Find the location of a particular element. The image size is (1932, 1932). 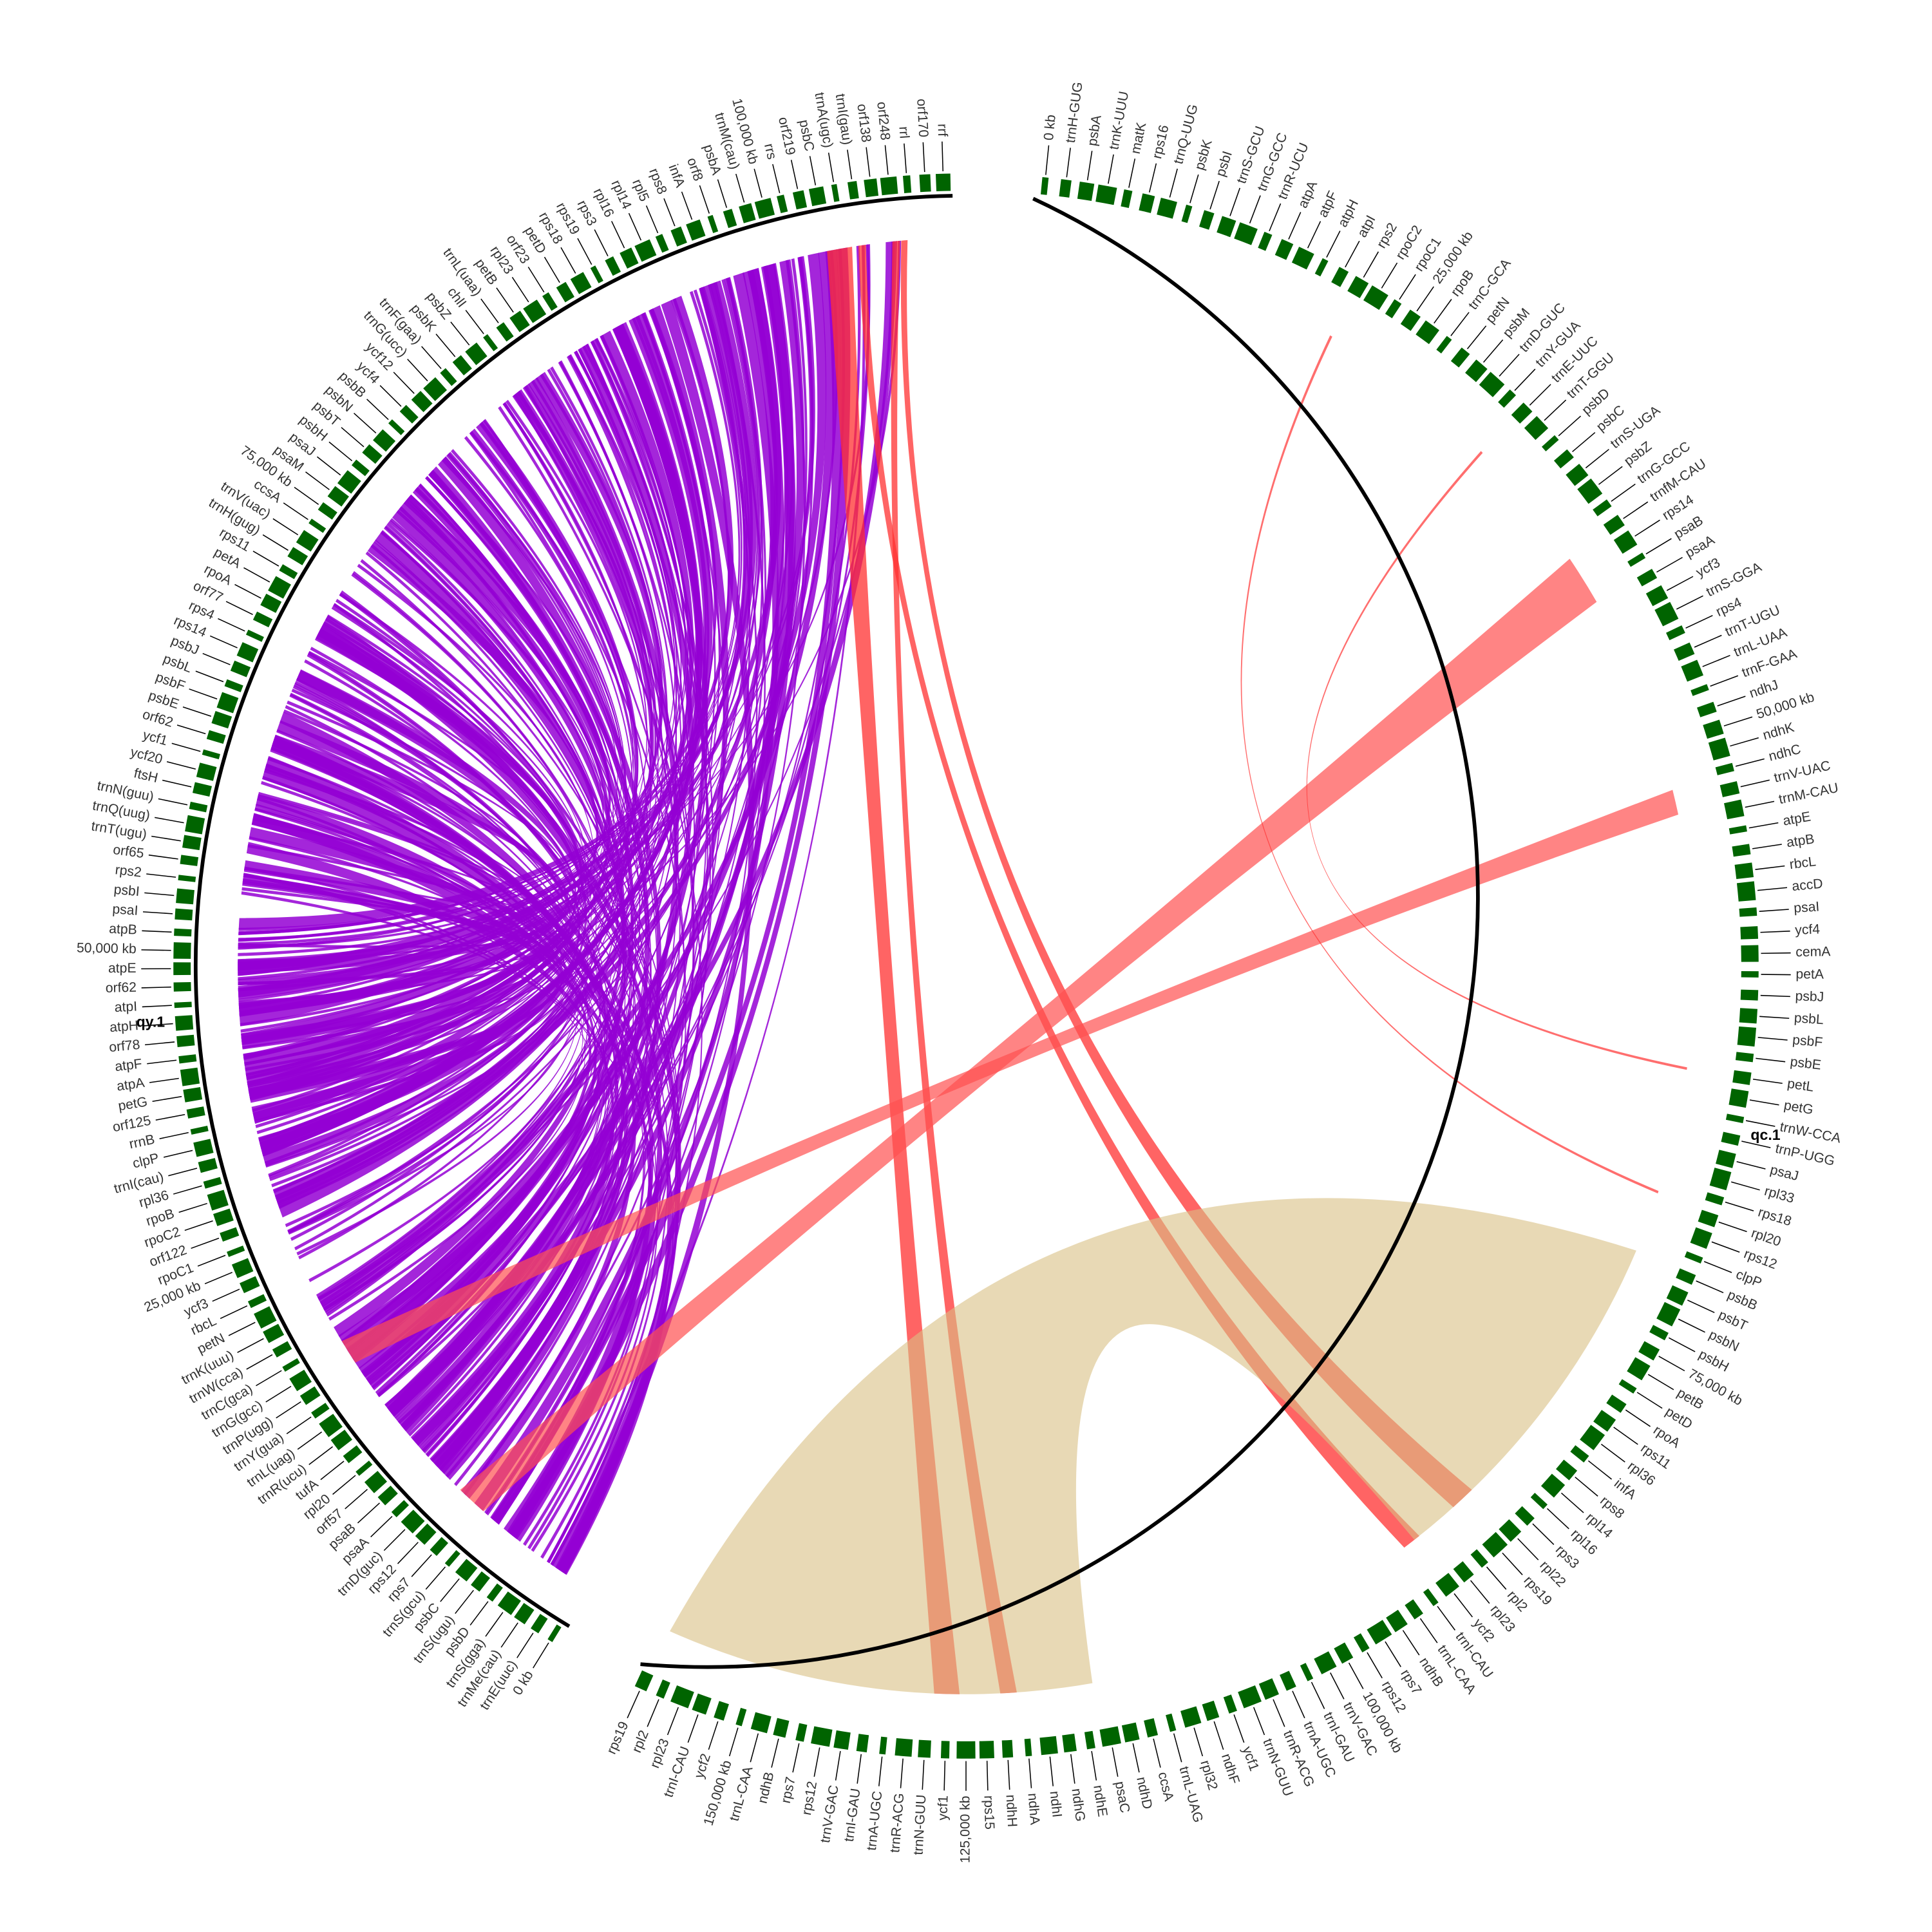

gene-label: atpA is located at coordinates (131, 1084).